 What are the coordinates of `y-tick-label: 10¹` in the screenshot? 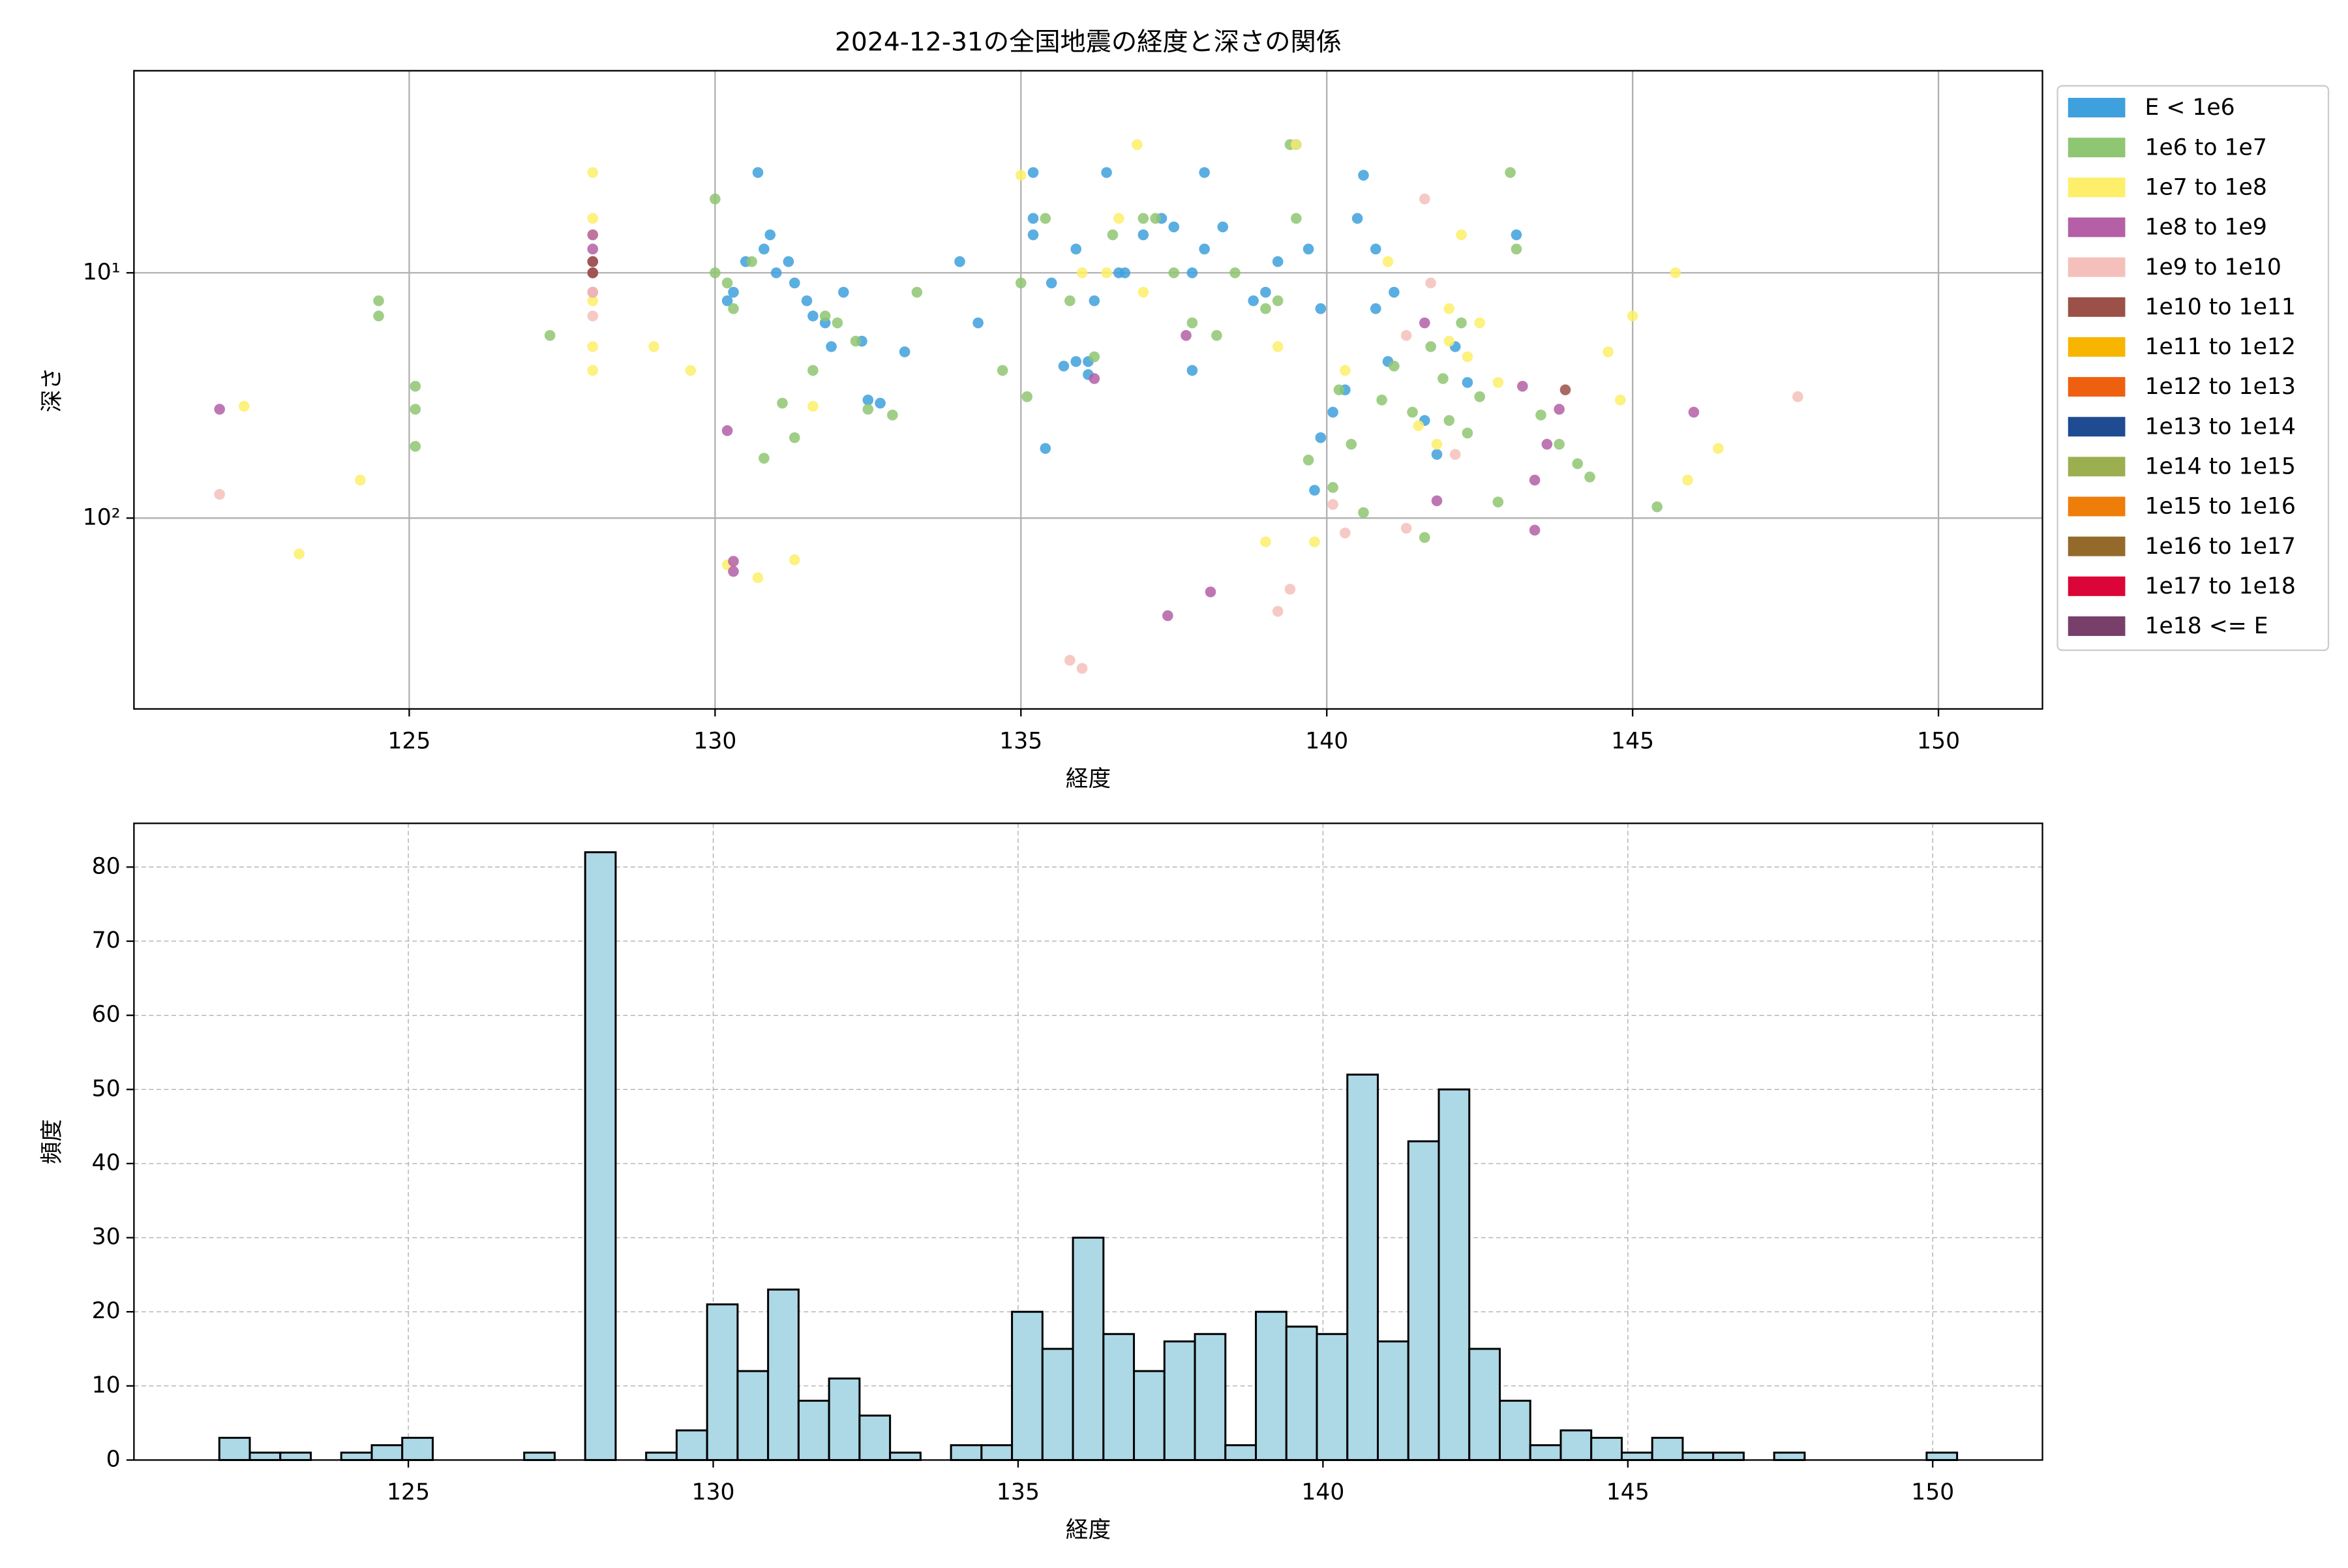 It's located at (102, 272).